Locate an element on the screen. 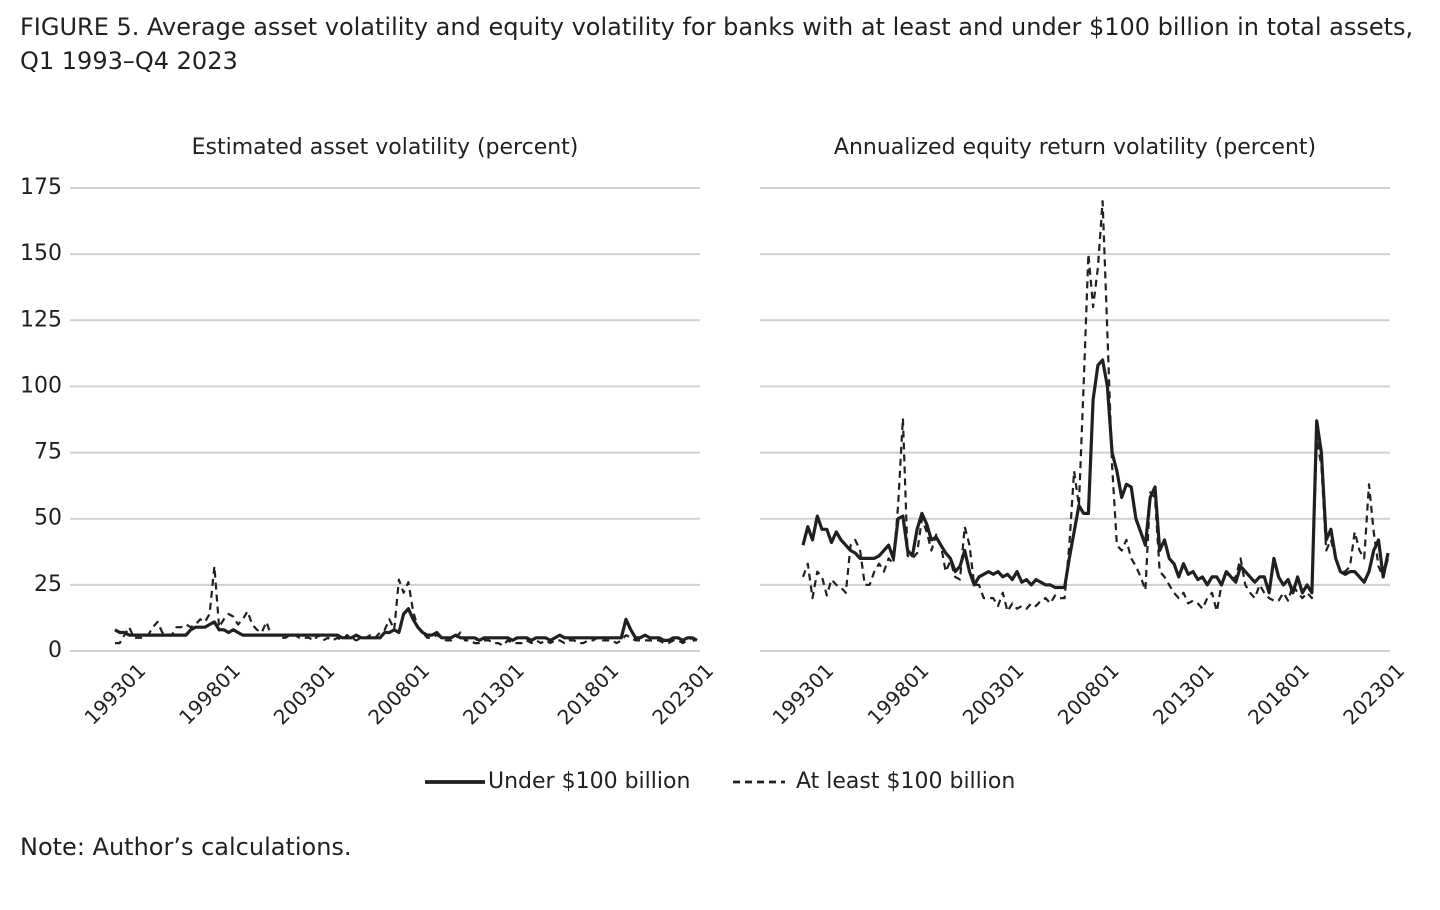 The width and height of the screenshot is (1440, 910). y-tick-label: 150 is located at coordinates (41, 253).